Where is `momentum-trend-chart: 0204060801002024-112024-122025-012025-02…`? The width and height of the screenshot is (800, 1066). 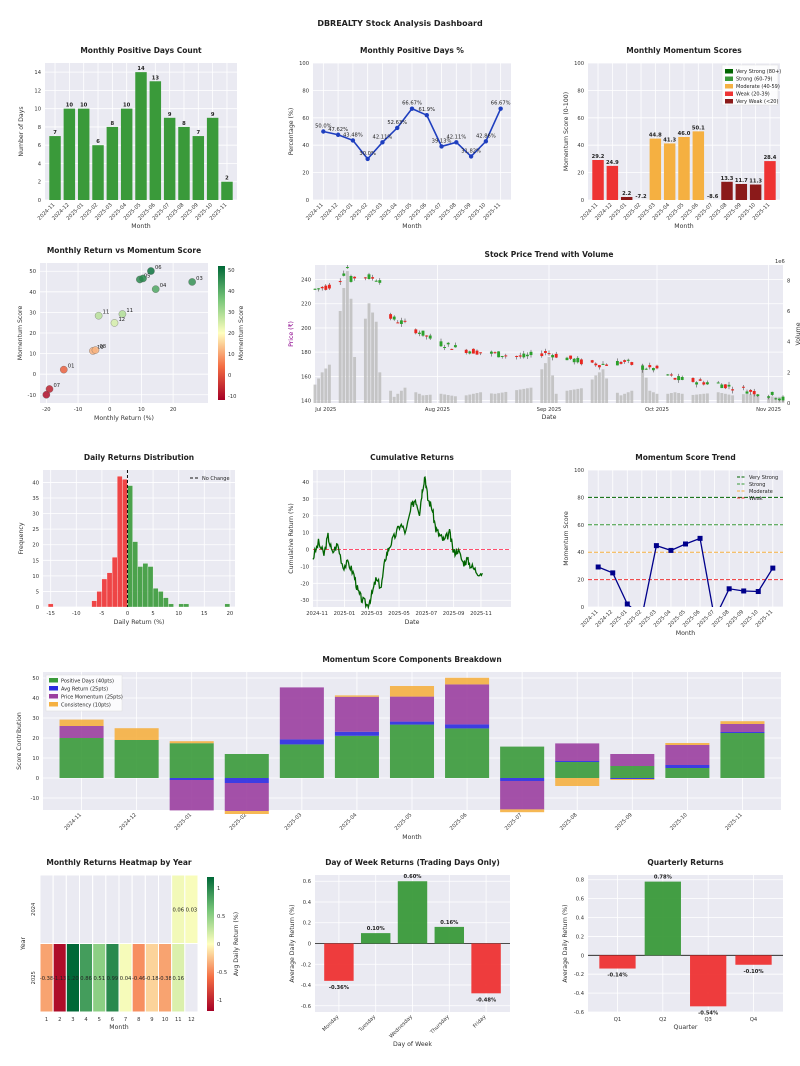
momentum-trend-chart: 0204060801002024-112024-122025-012025-02… is located at coordinates (673, 545).